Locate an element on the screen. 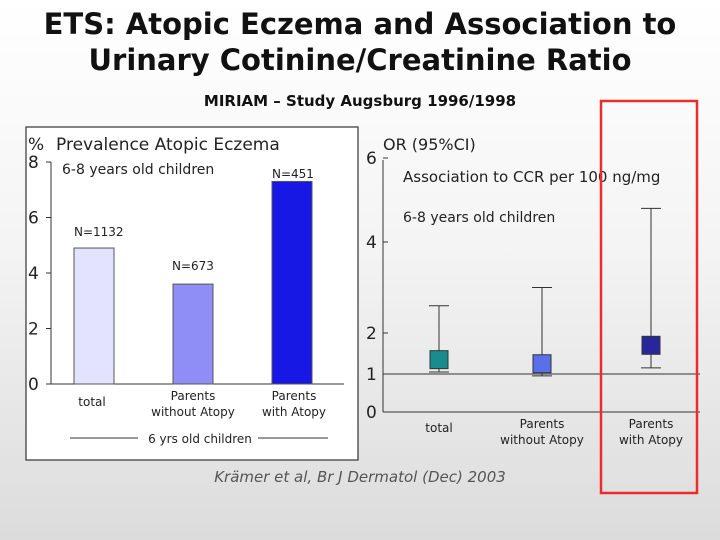 The height and width of the screenshot is (540, 720). prevalence-y-tick-label: 6 is located at coordinates (33, 219).